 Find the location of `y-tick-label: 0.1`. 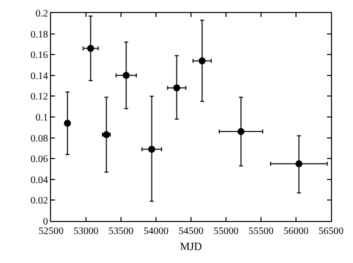

y-tick-label: 0.1 is located at coordinates (42, 118).